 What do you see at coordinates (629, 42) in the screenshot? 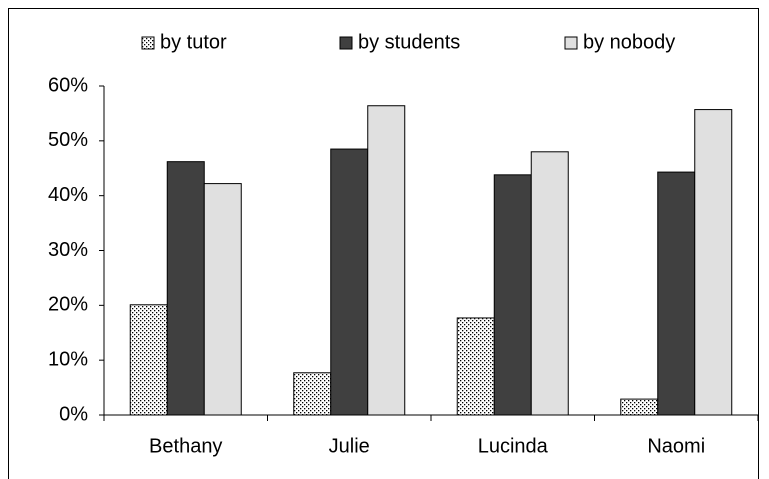
I see `legend-label: by nobody` at bounding box center [629, 42].